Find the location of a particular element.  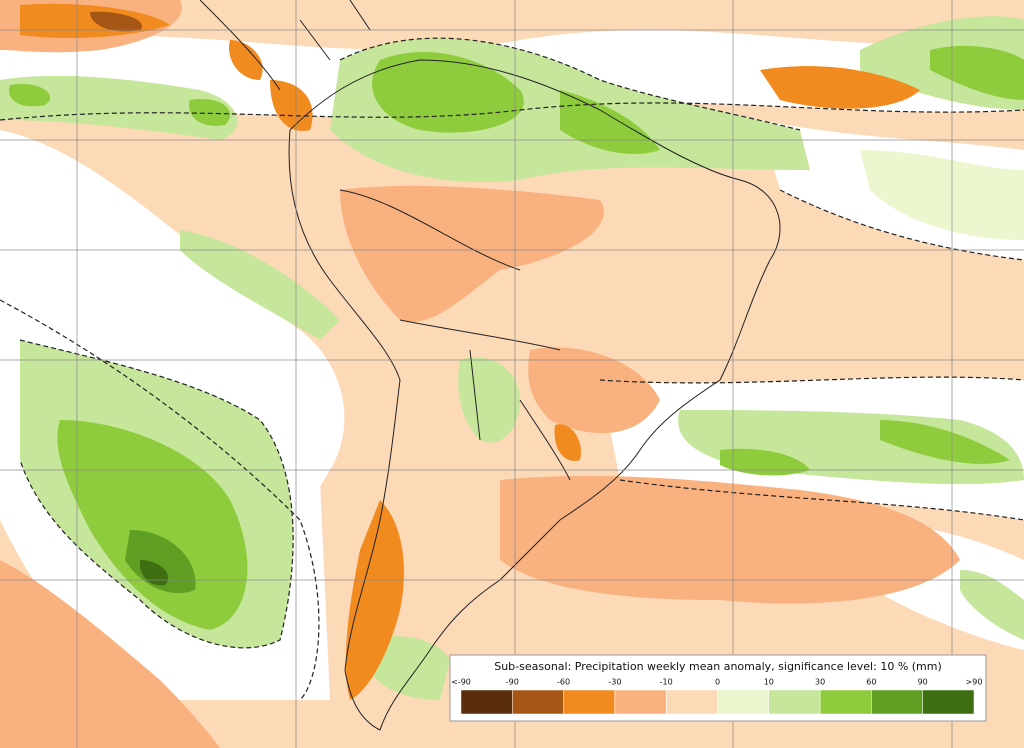

legend-label: -60 is located at coordinates (563, 682).